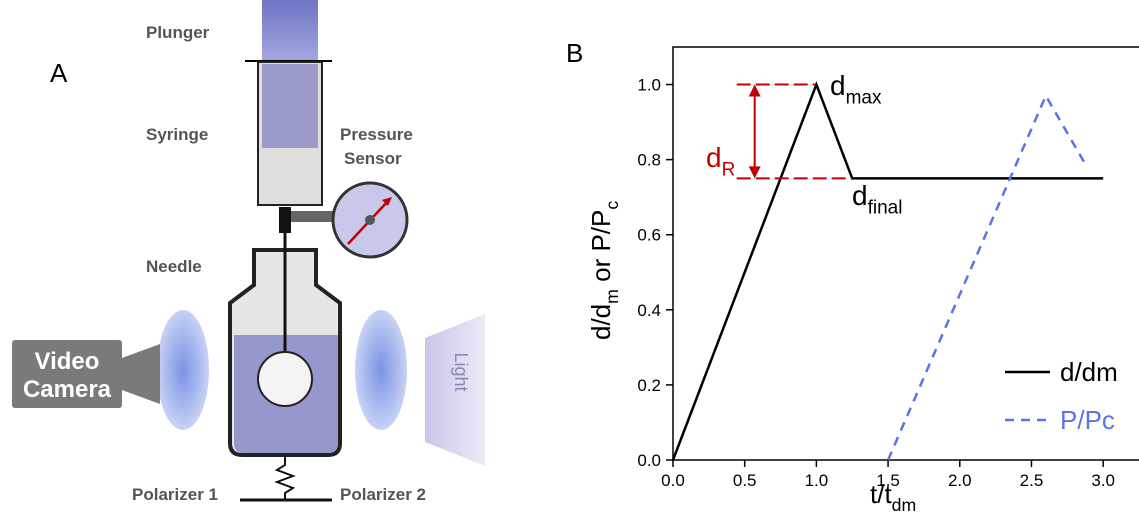  Describe the element at coordinates (1032, 480) in the screenshot. I see `x-tick-label: 2.5` at that location.